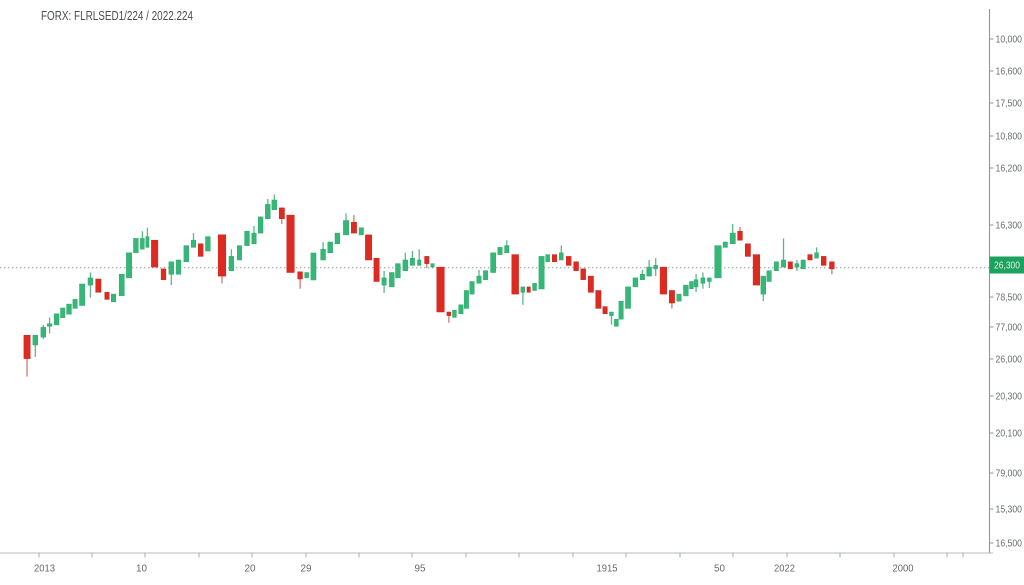  Describe the element at coordinates (1009, 72) in the screenshot. I see `svg-text: 16,600` at that location.